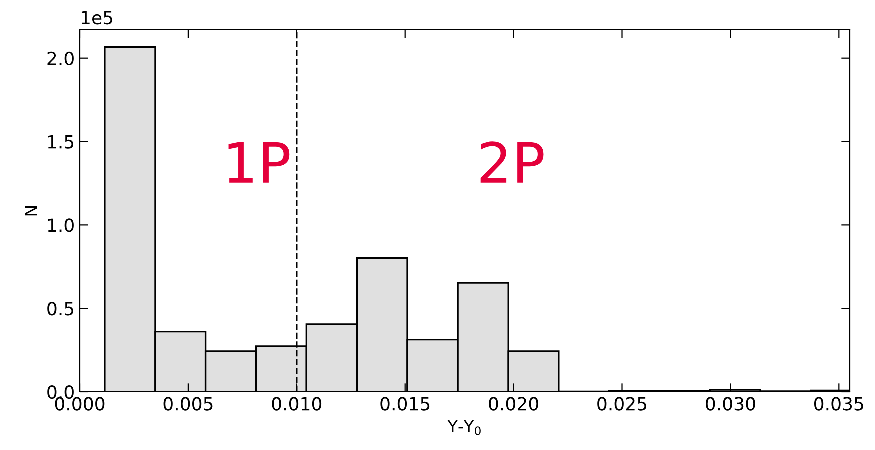 Image resolution: width=875 pixels, height=450 pixels. What do you see at coordinates (731, 404) in the screenshot?
I see `x-tick-label: 0.030` at bounding box center [731, 404].